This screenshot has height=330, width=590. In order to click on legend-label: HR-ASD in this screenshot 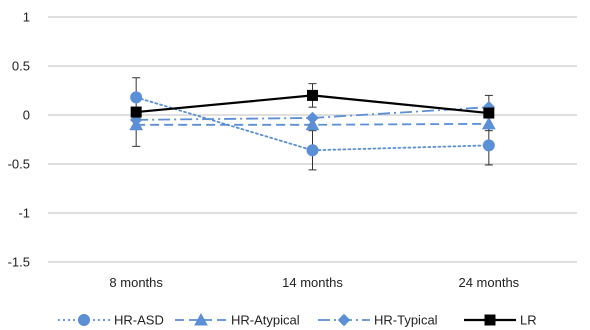, I will do `click(139, 320)`.